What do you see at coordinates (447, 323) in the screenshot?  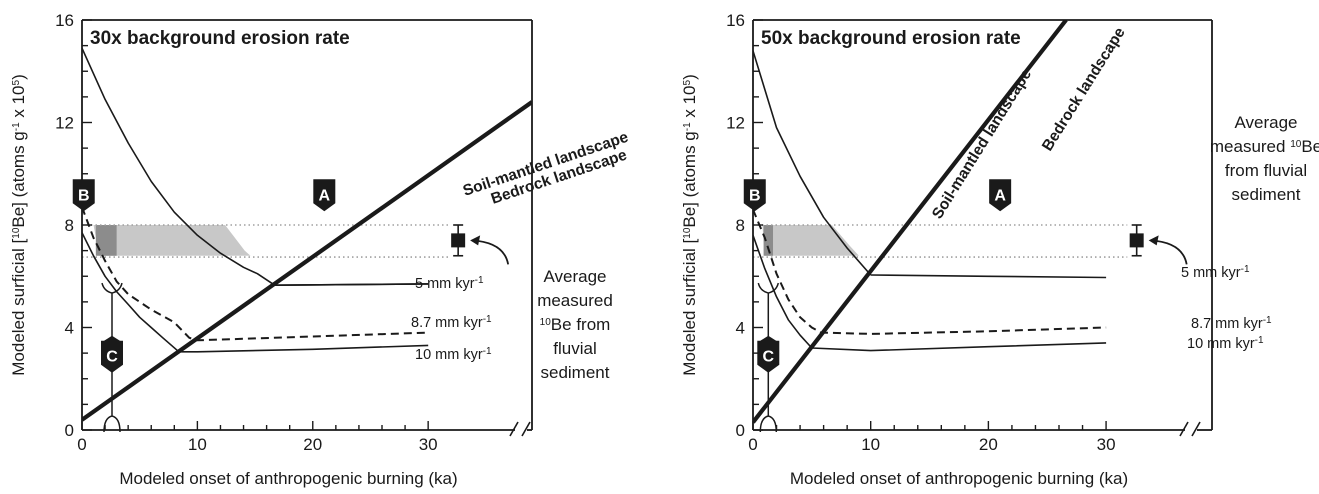 I see `text-span: 8.7 mm kyr` at bounding box center [447, 323].